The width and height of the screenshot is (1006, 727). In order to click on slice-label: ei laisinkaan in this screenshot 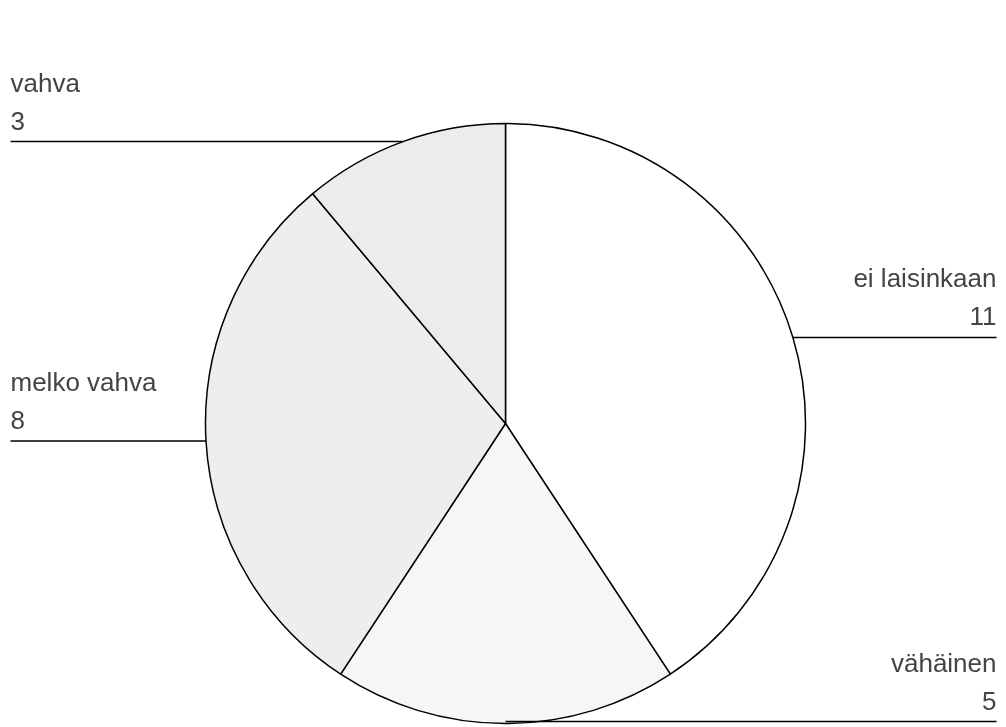, I will do `click(925, 278)`.